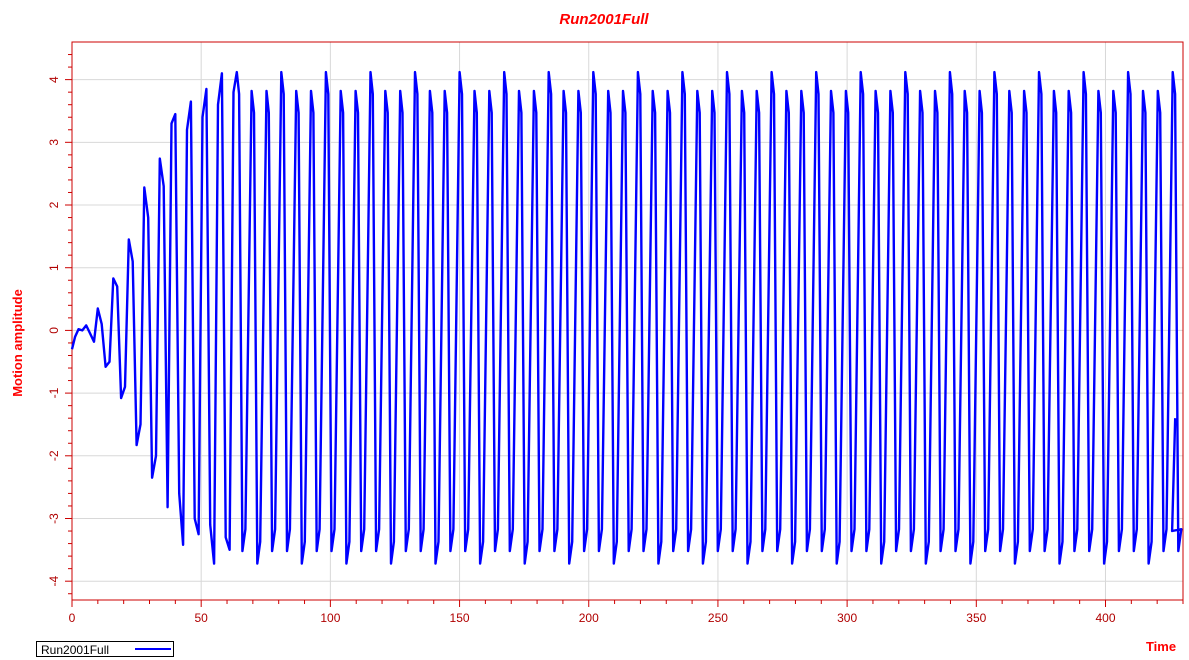  Describe the element at coordinates (460, 618) in the screenshot. I see `x-tick-label: 150` at that location.